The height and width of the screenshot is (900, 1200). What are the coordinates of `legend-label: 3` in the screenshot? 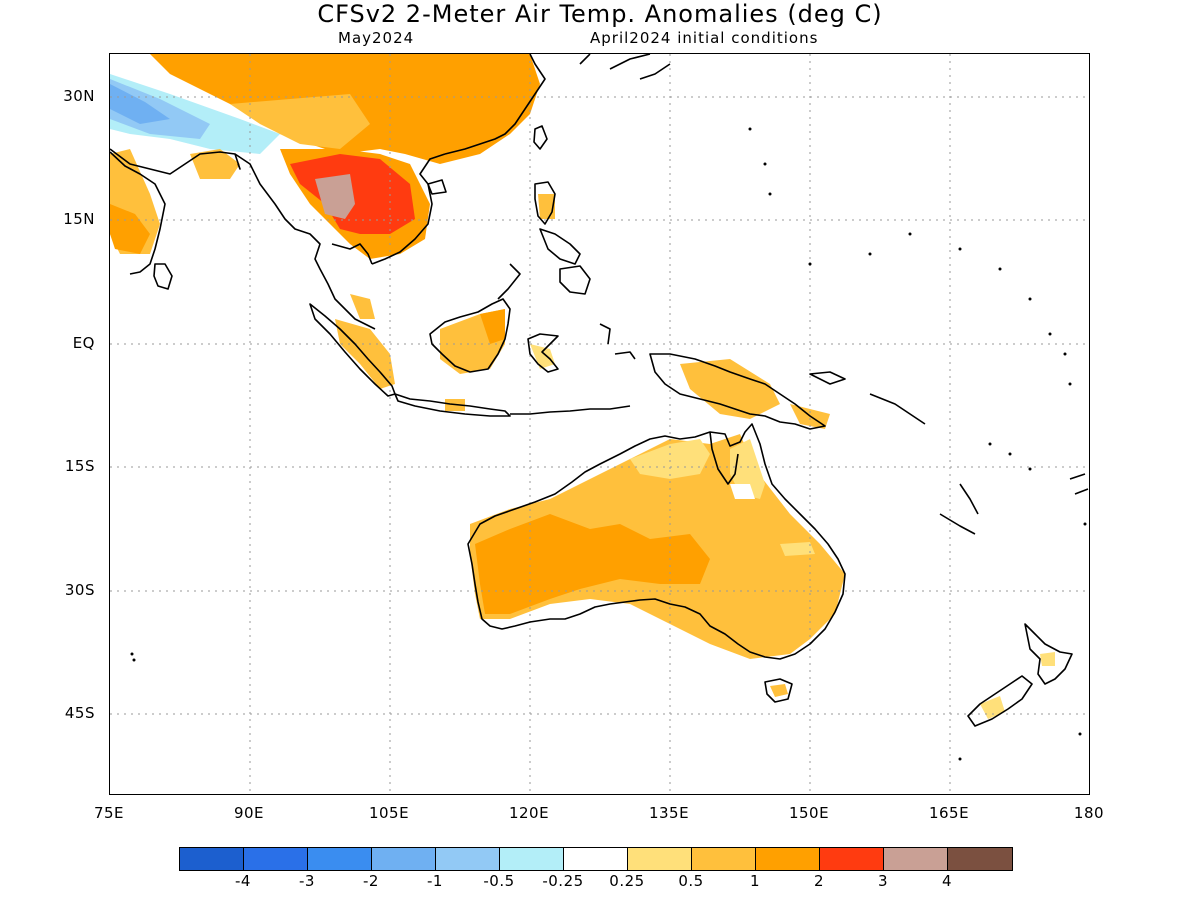 It's located at (883, 881).